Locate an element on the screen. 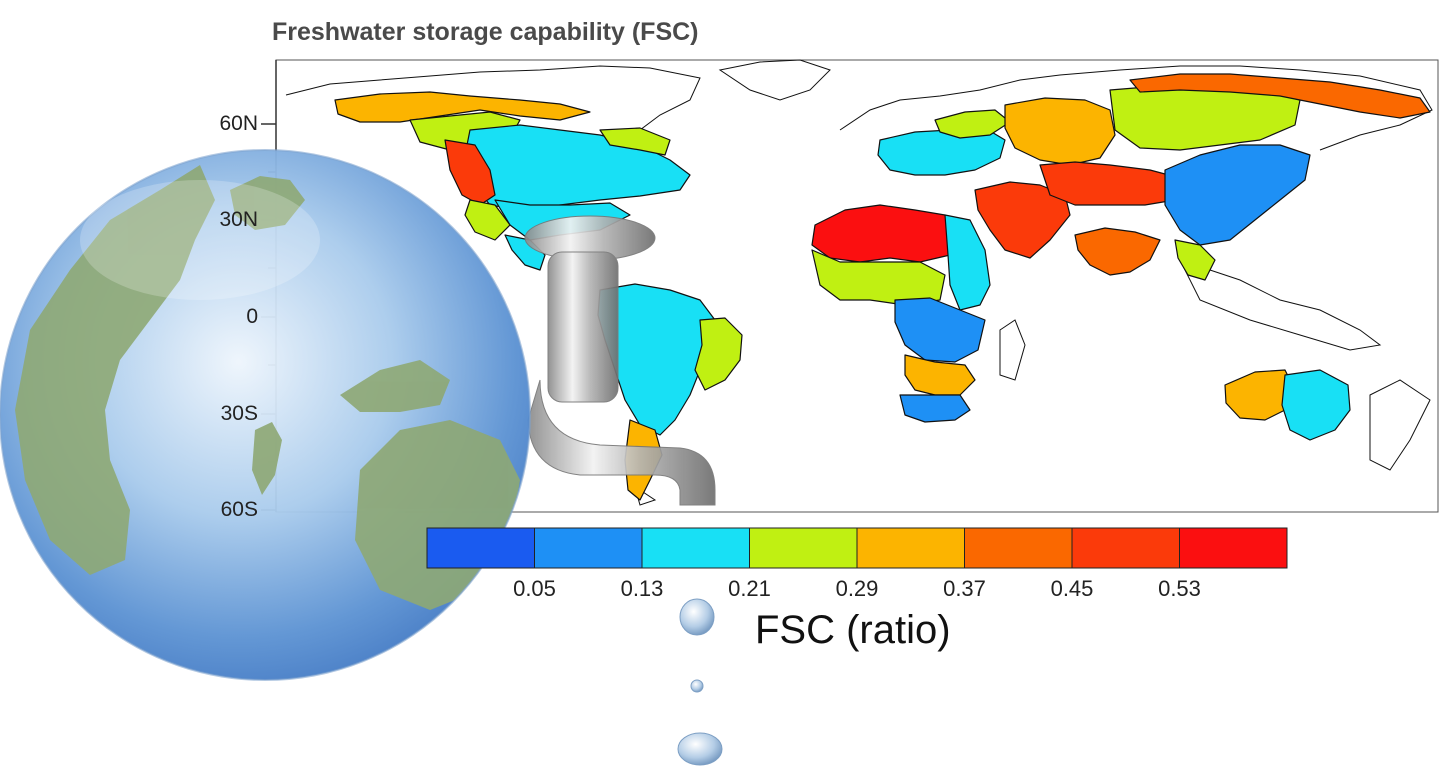  colorbar-tick-2: 0.21 is located at coordinates (749, 588).